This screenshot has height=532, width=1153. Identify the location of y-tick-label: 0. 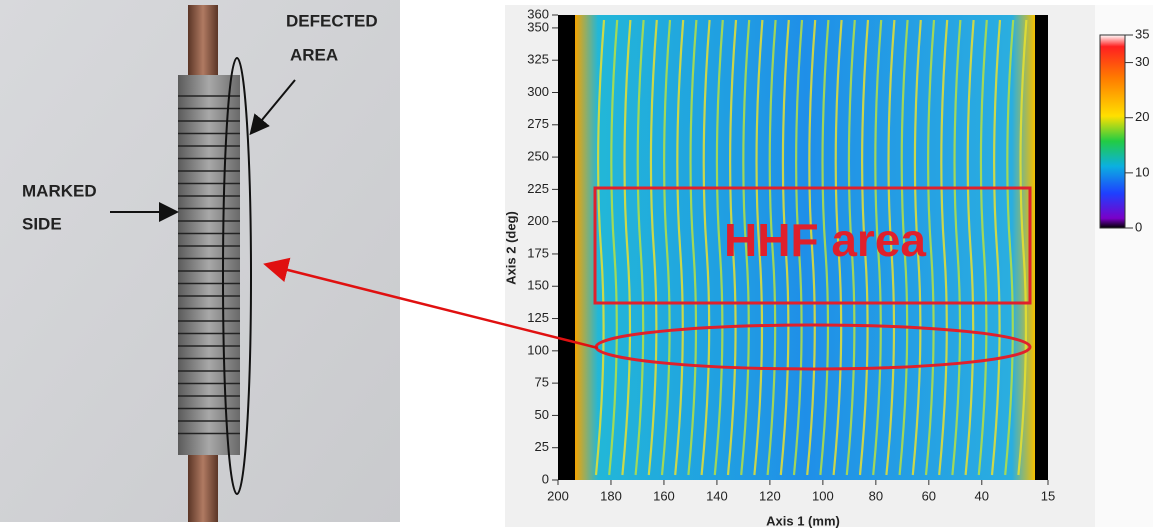
(545, 478).